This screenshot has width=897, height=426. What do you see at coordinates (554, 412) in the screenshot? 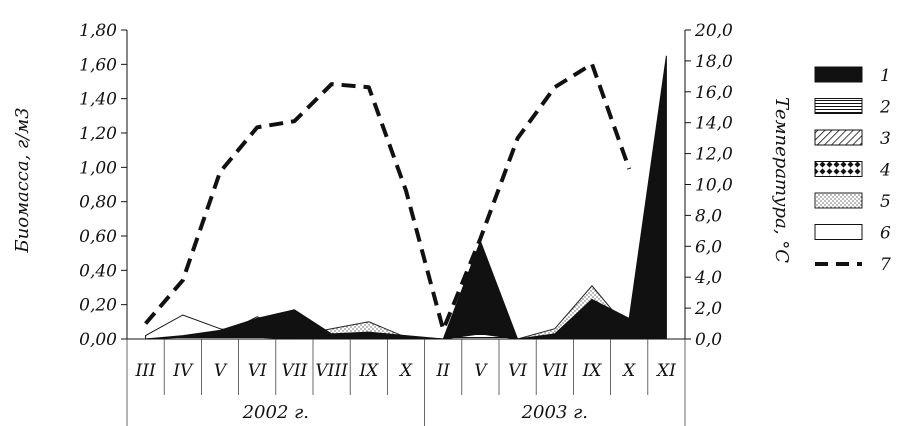
I see `year-group-label: 2003 г.` at bounding box center [554, 412].